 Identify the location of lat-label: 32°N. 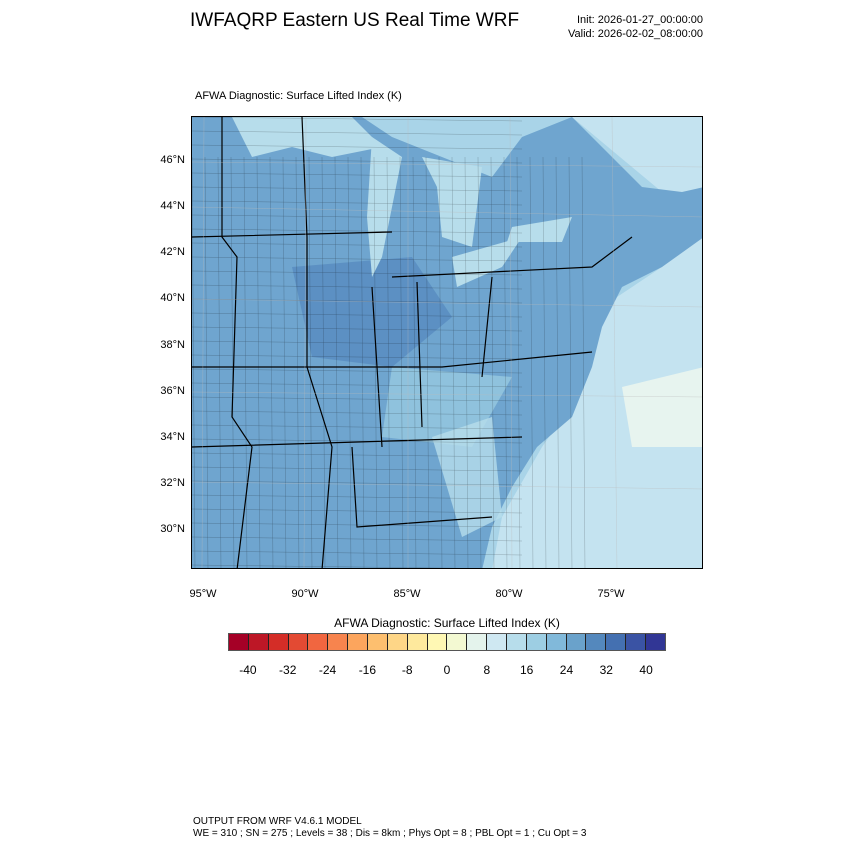
(172, 483).